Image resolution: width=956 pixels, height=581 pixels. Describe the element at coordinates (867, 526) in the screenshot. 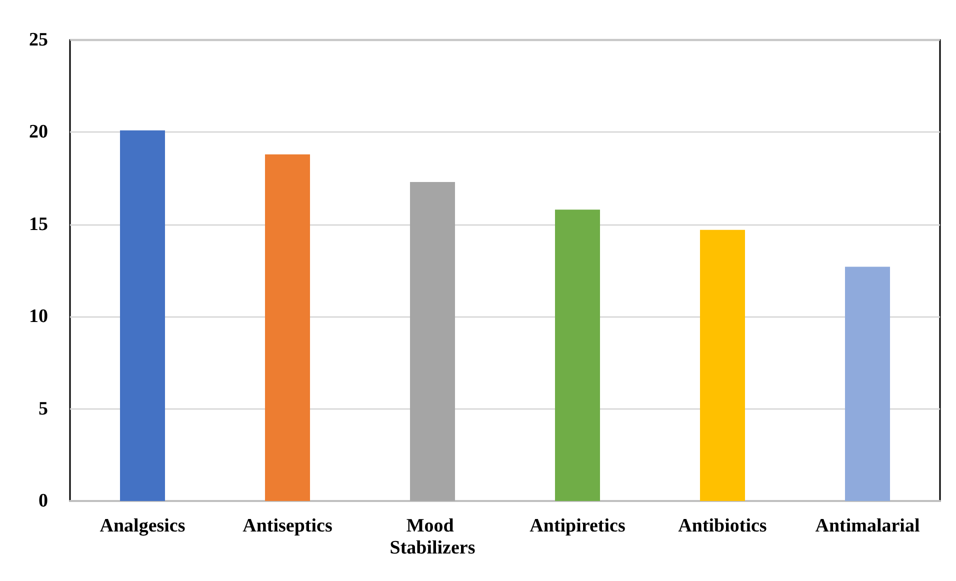

I see `x-tick-label: Antimalarial` at that location.